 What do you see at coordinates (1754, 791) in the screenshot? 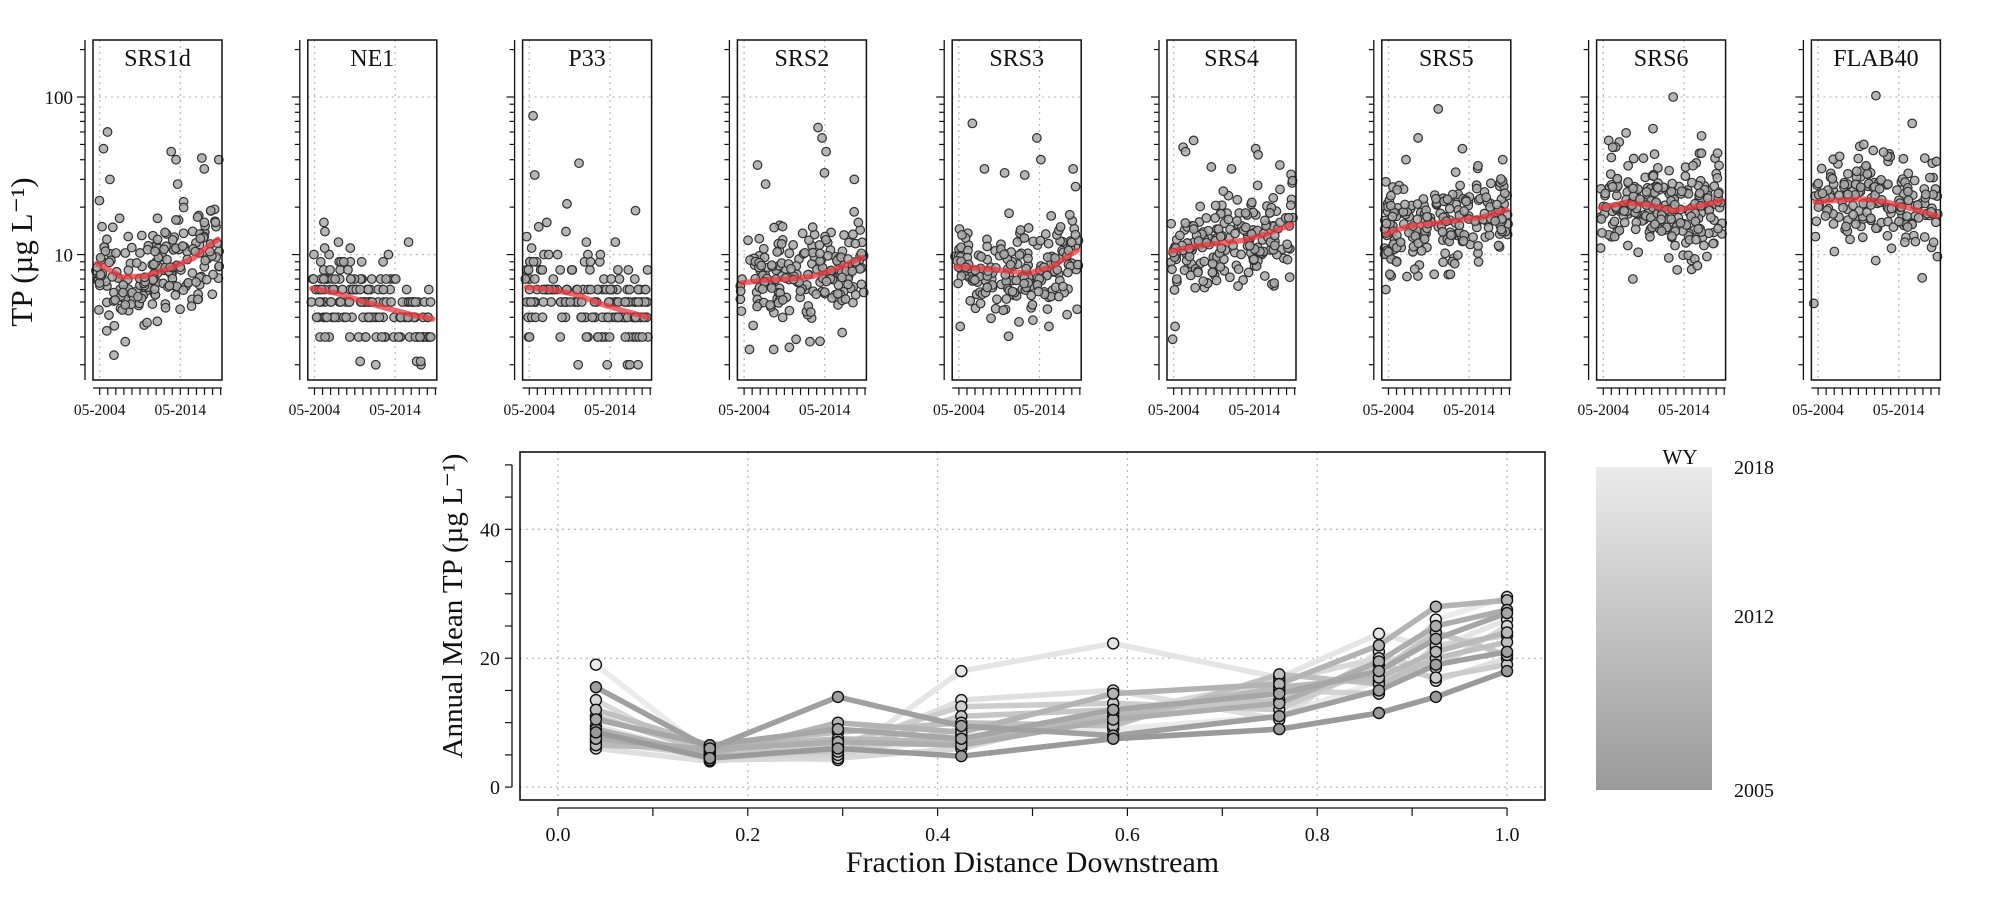
I see `colorbar-label: 2005` at bounding box center [1754, 791].